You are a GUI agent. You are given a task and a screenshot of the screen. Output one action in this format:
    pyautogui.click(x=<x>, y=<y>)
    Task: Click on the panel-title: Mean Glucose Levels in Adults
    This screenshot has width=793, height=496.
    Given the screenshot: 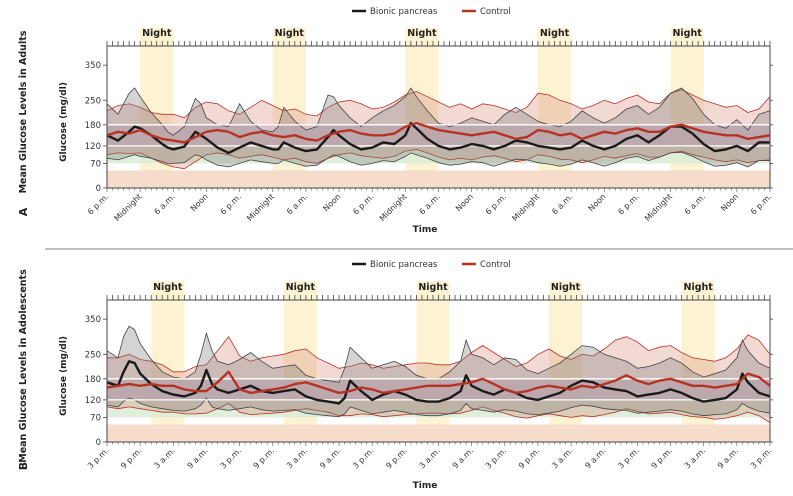 What is the action you would take?
    pyautogui.click(x=23, y=111)
    